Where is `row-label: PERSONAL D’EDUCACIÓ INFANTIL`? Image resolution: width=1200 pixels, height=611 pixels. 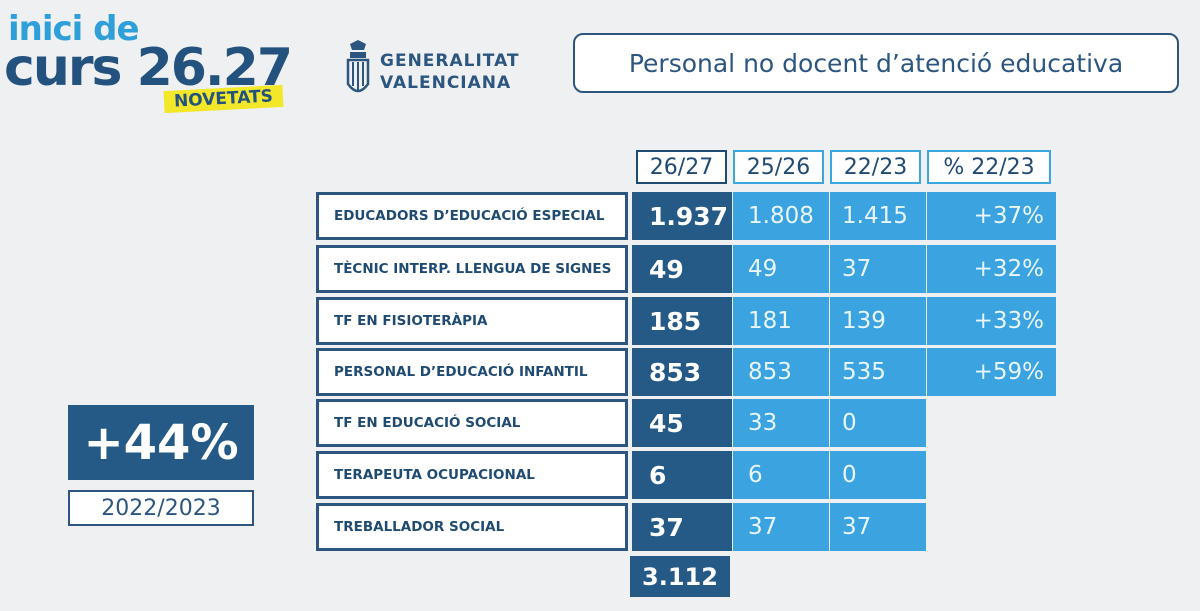 row-label: PERSONAL D’EDUCACIÓ INFANTIL is located at coordinates (472, 372).